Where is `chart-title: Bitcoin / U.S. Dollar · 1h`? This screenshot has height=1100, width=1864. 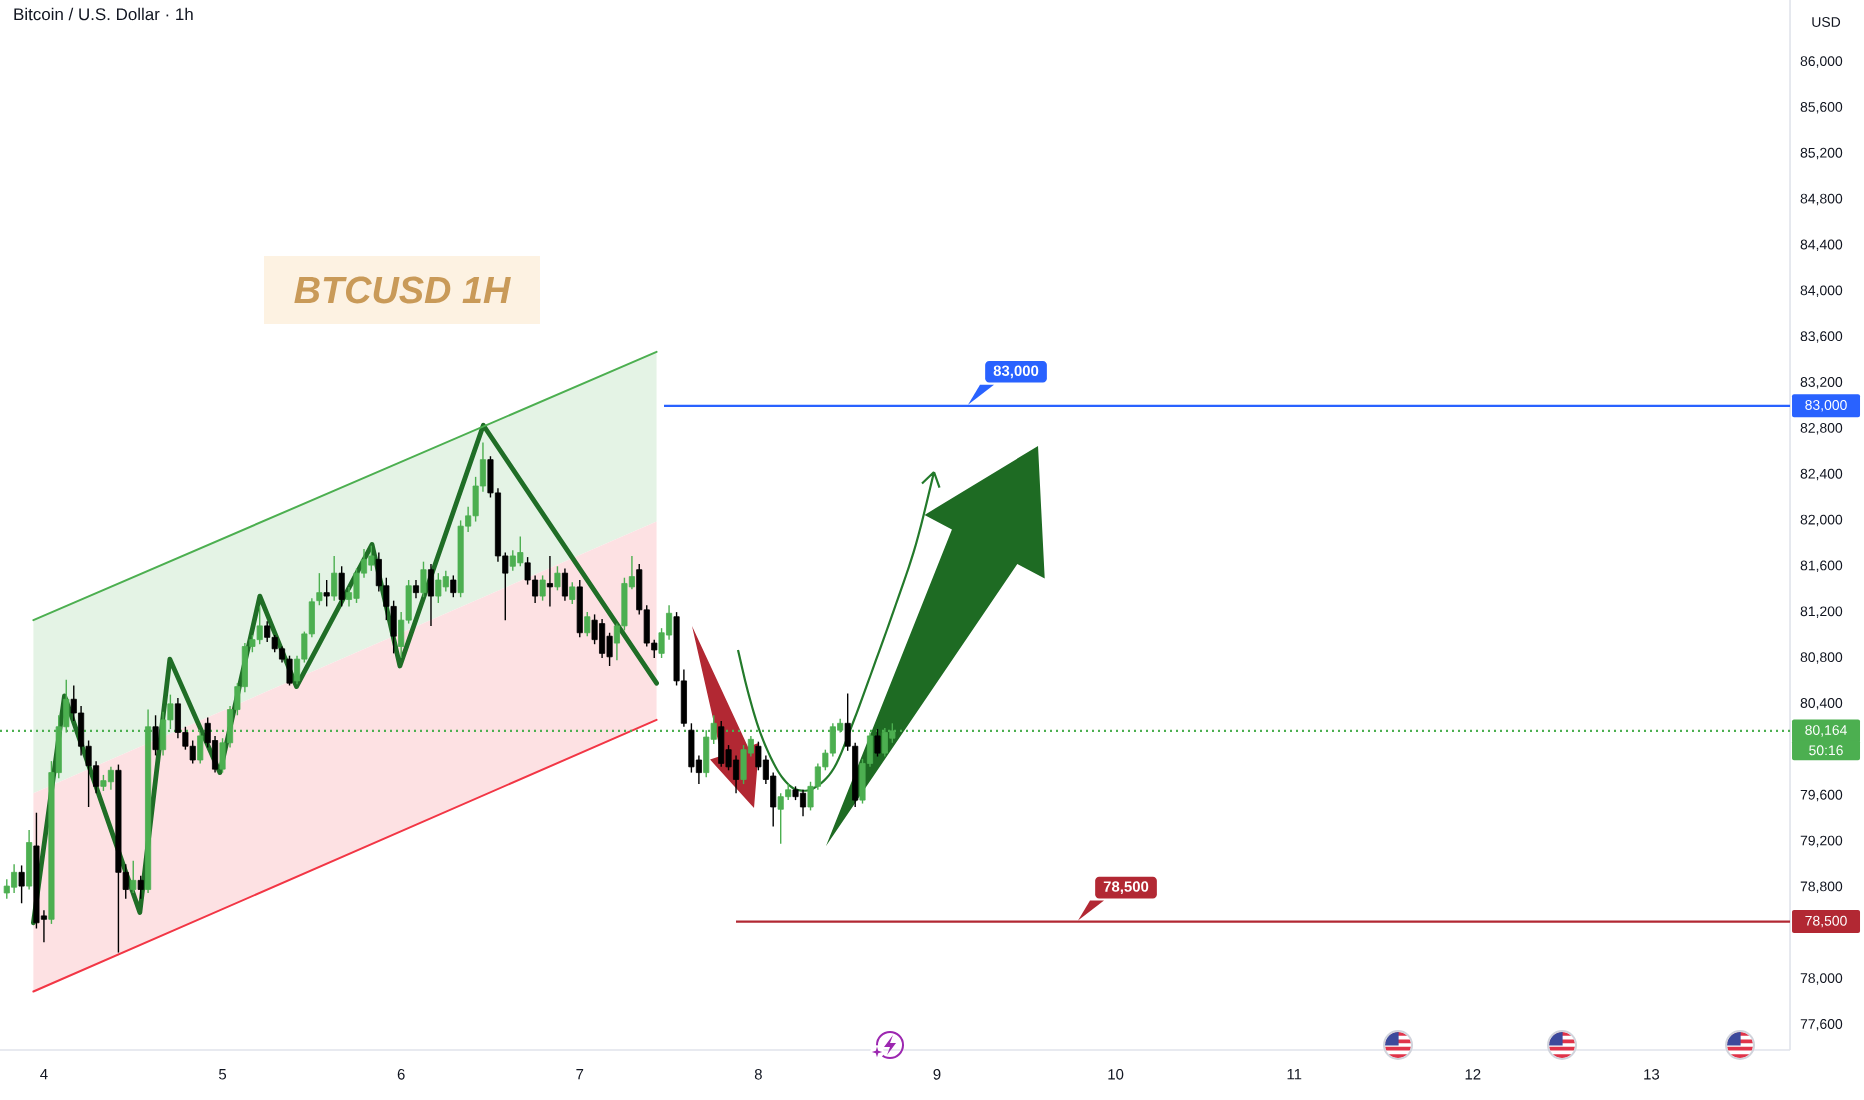 chart-title: Bitcoin / U.S. Dollar · 1h is located at coordinates (103, 14).